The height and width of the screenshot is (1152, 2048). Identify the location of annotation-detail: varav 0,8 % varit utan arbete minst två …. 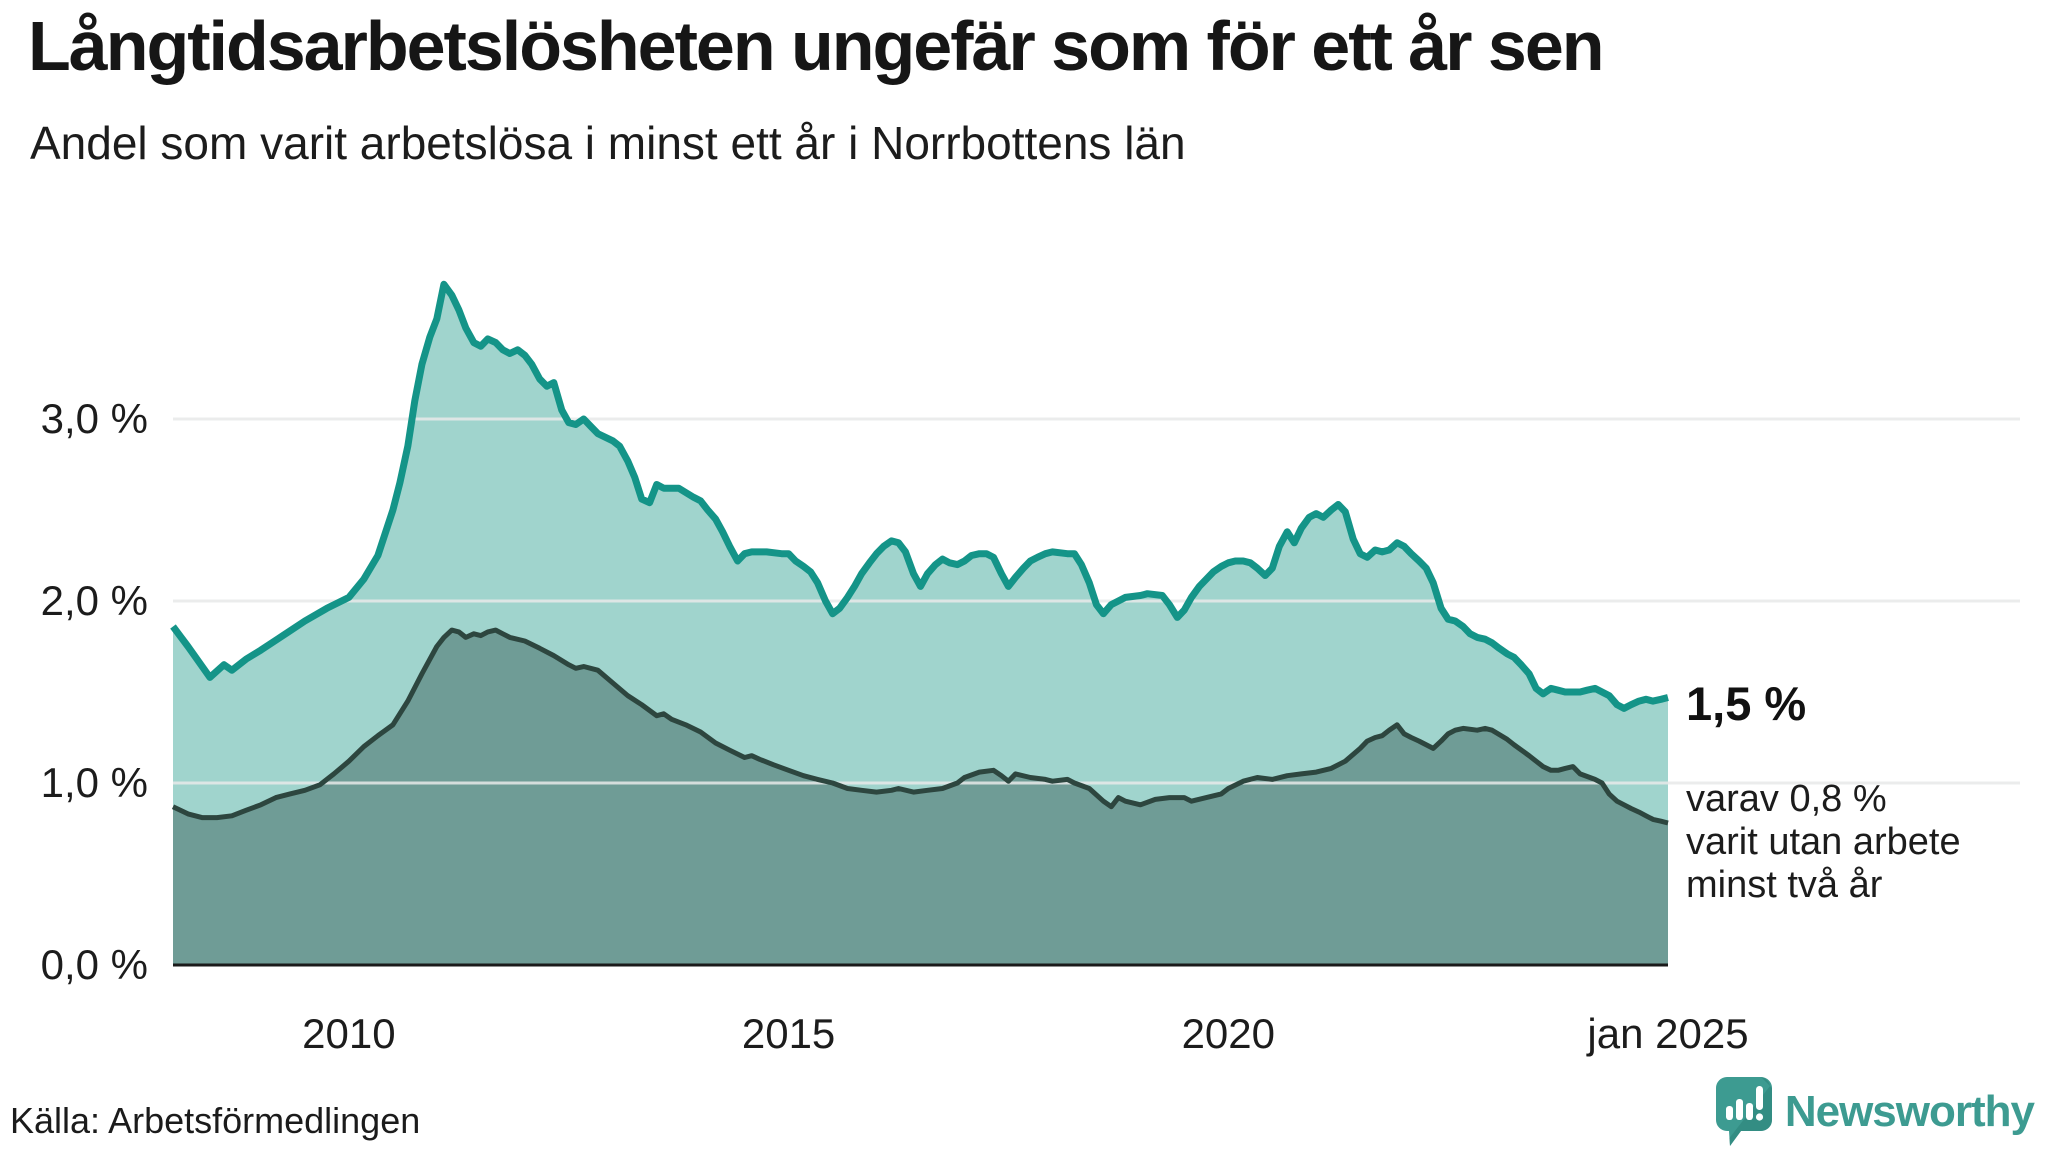
(1823, 842).